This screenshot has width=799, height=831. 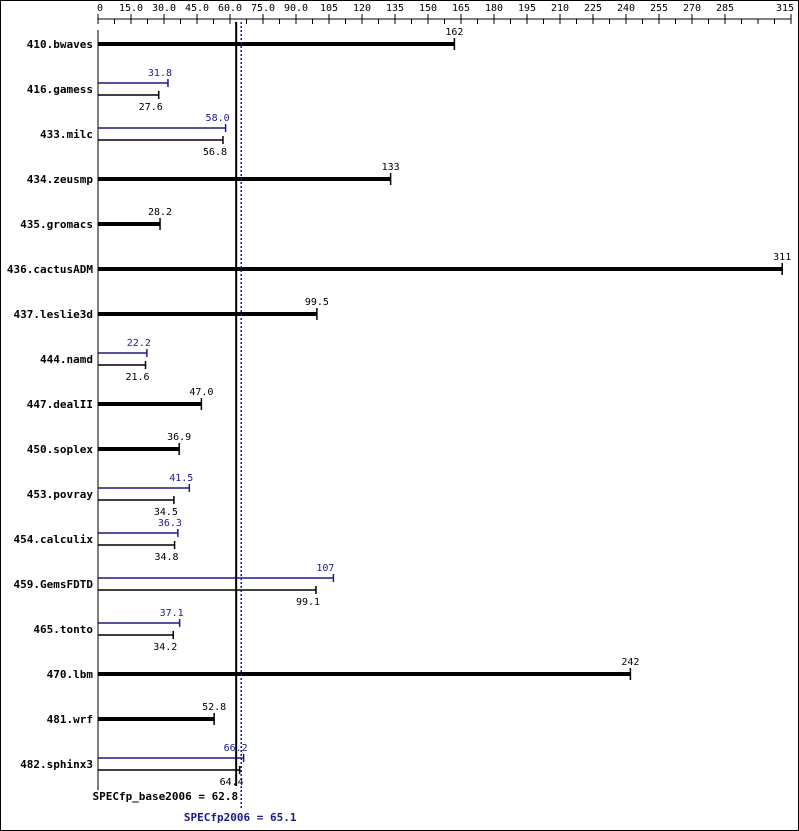 I want to click on x-tick-label: 270, so click(x=692, y=8).